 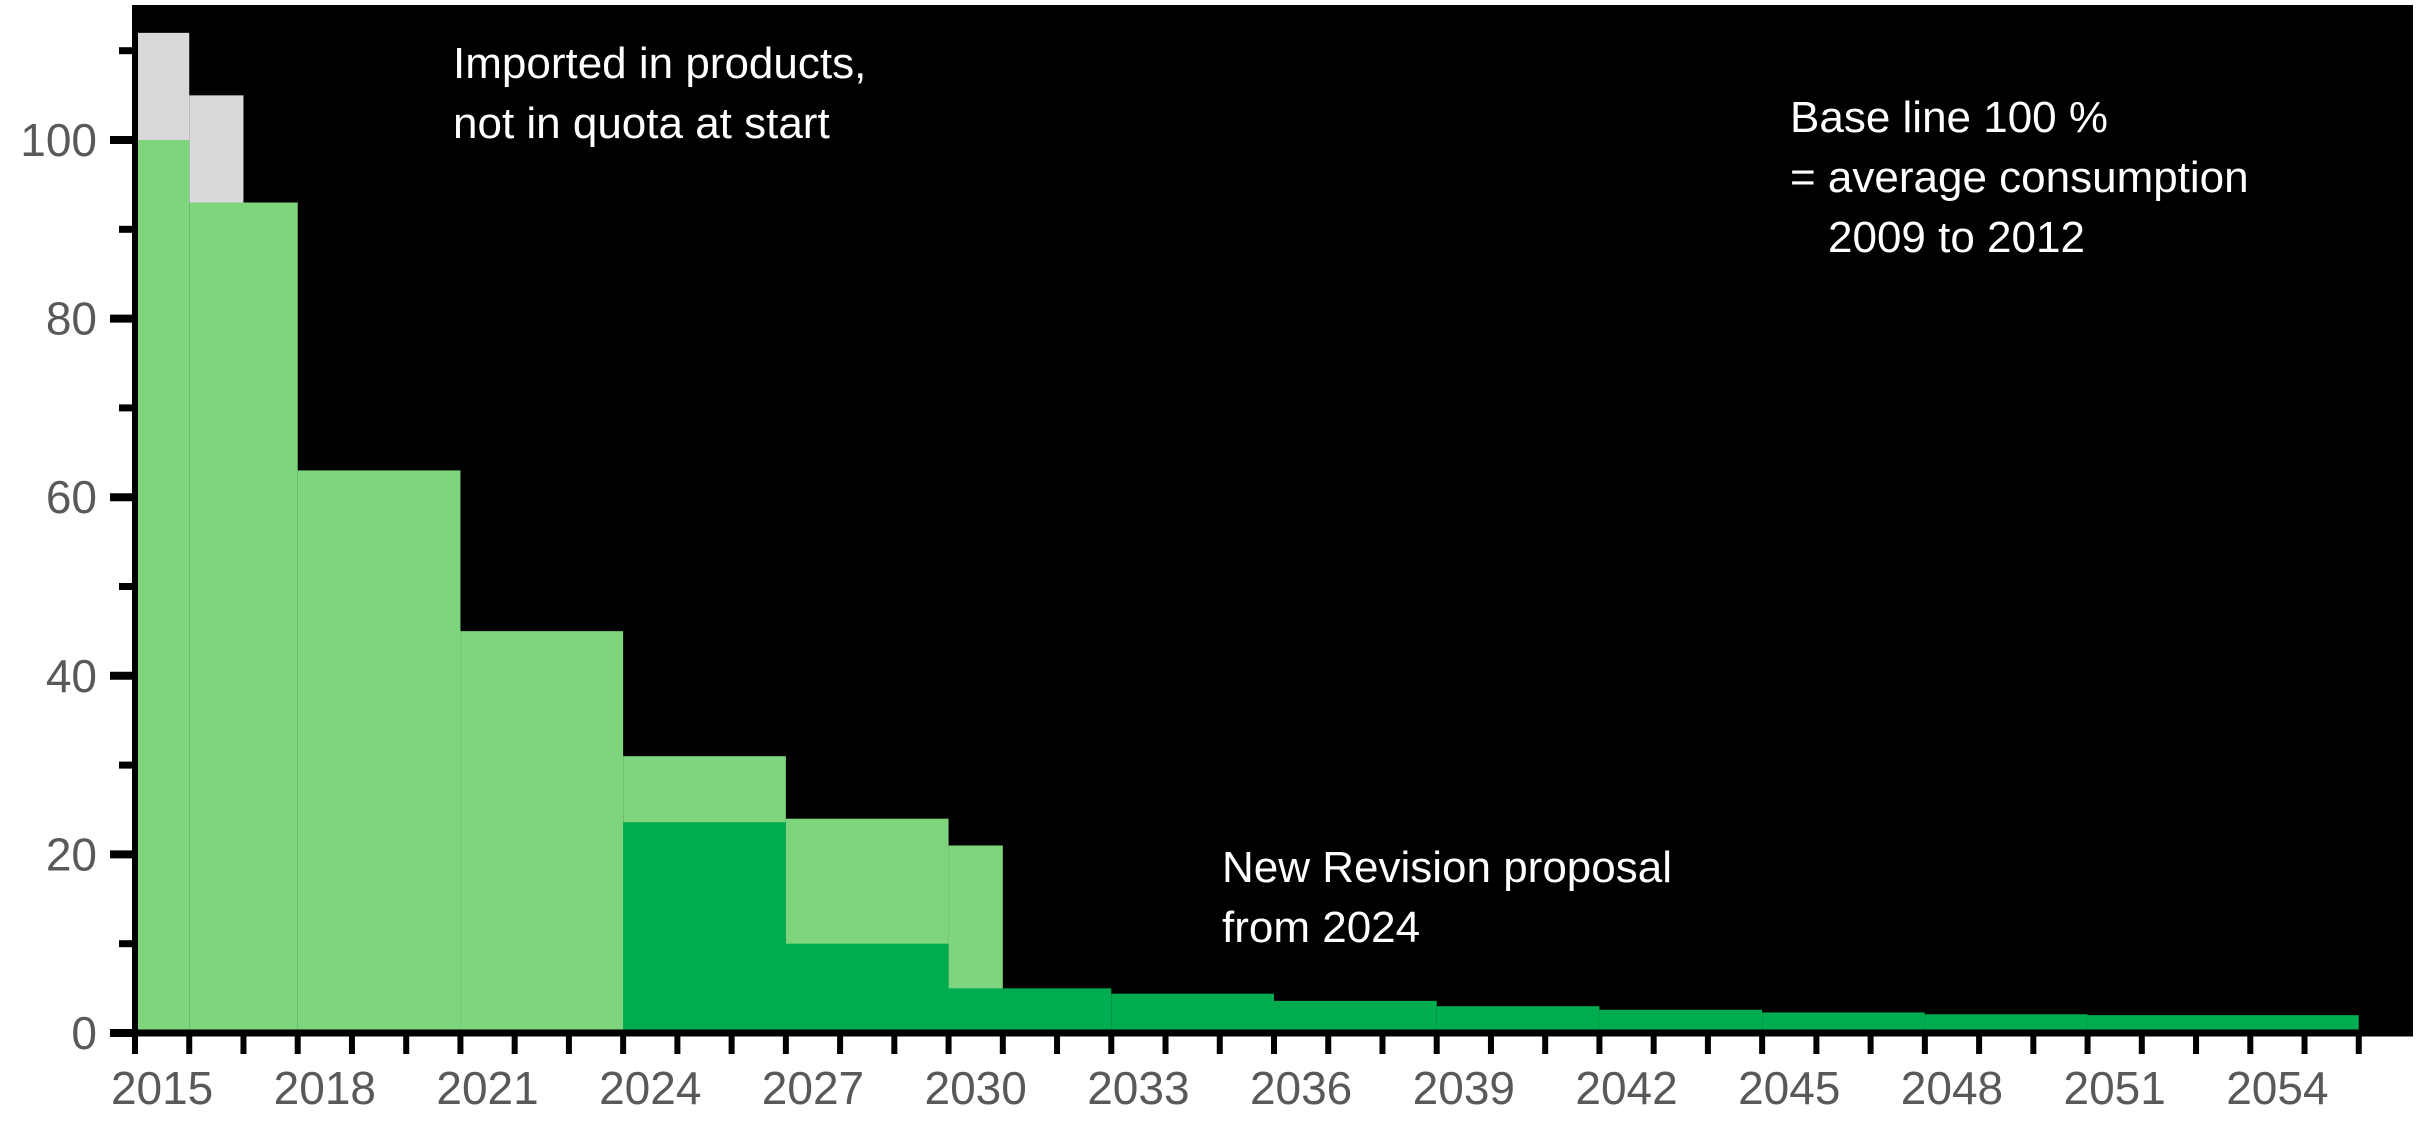 I want to click on x-tick-label: 2015, so click(x=162, y=1088).